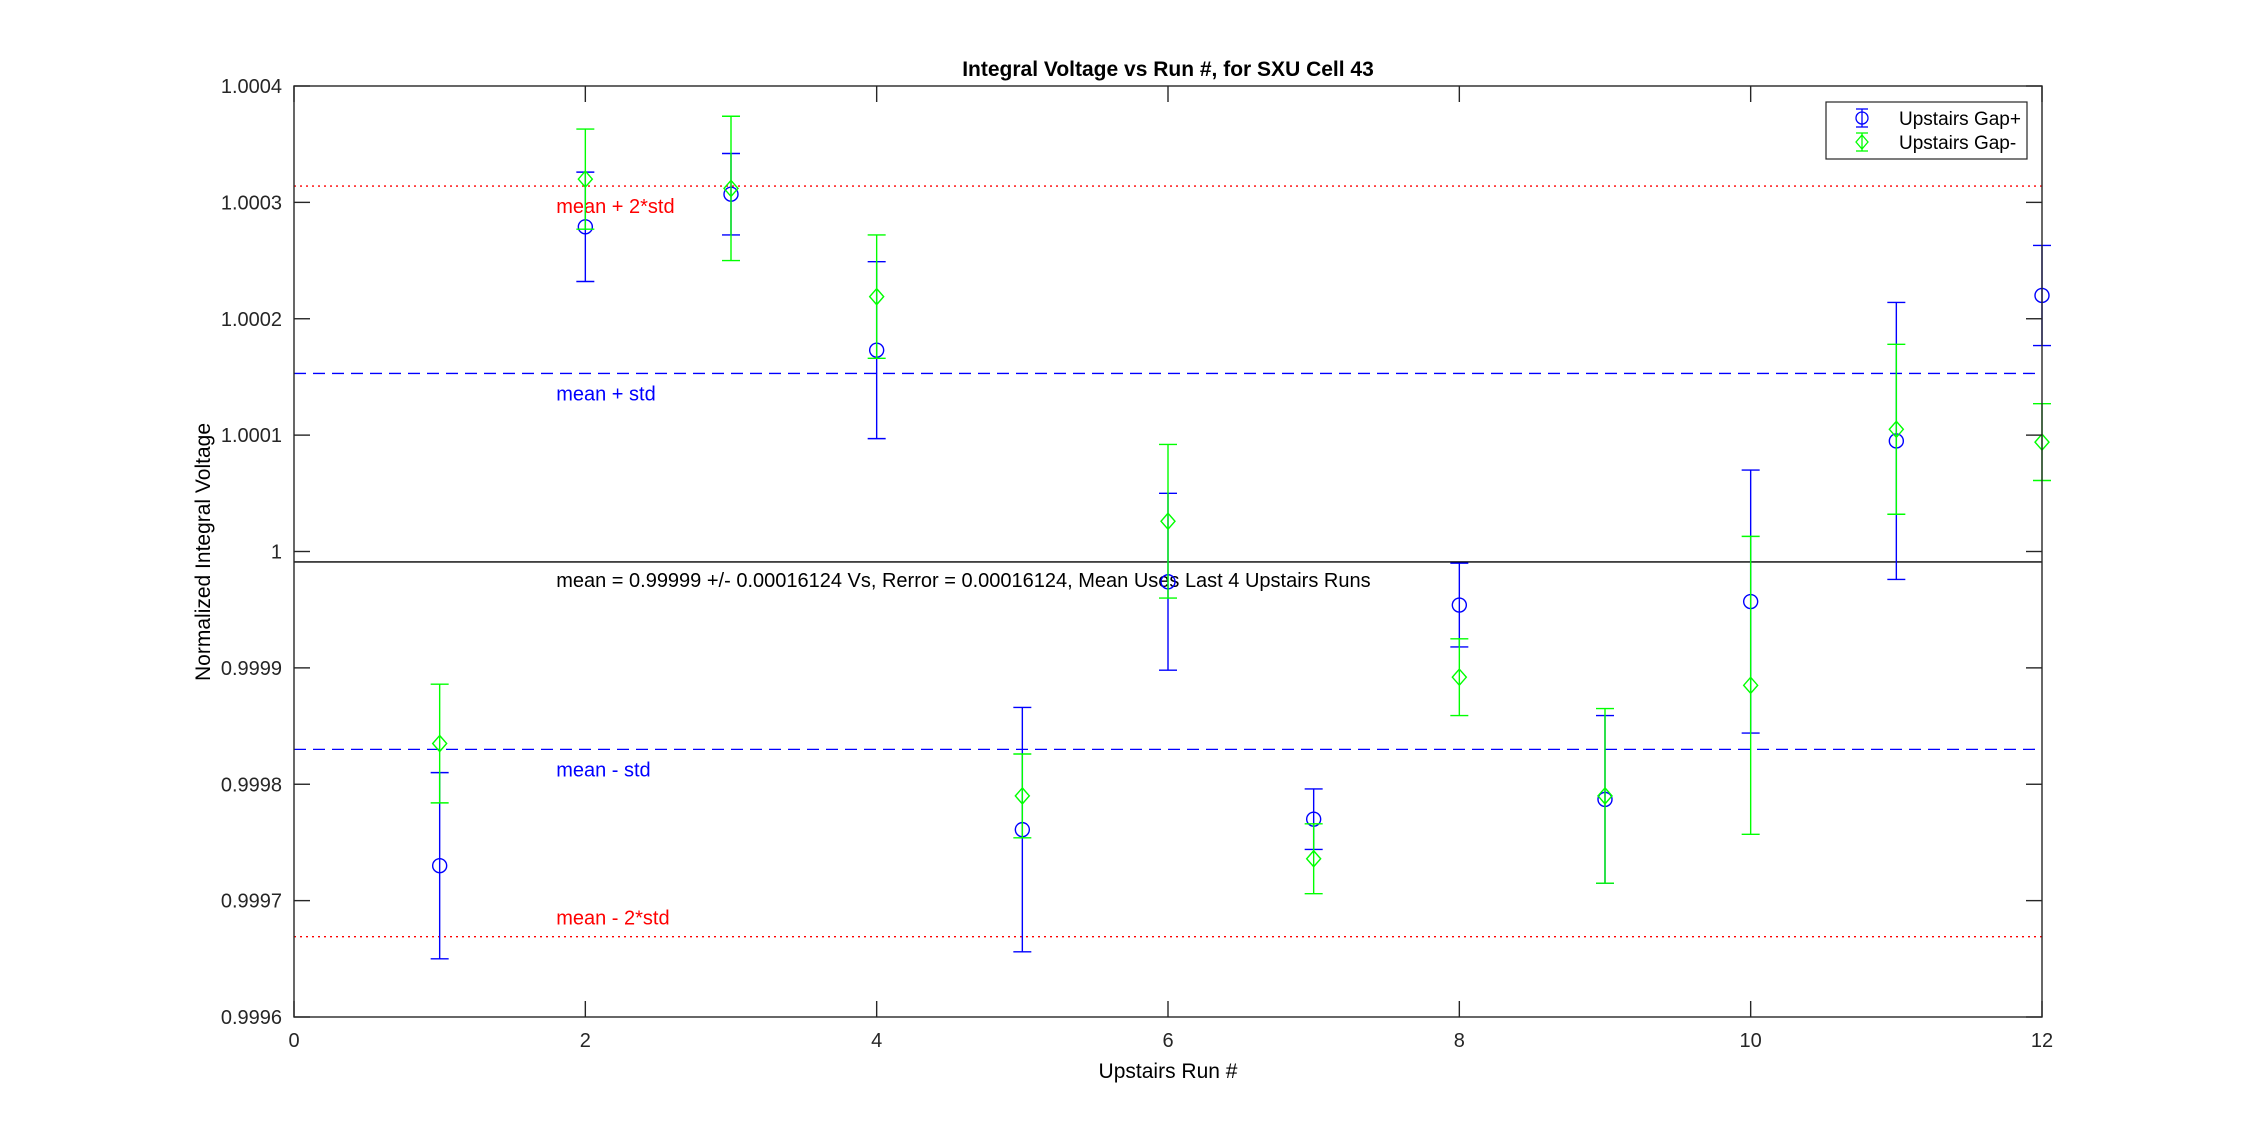 The width and height of the screenshot is (2258, 1143). I want to click on y-tick-label: 1.0002, so click(251, 320).